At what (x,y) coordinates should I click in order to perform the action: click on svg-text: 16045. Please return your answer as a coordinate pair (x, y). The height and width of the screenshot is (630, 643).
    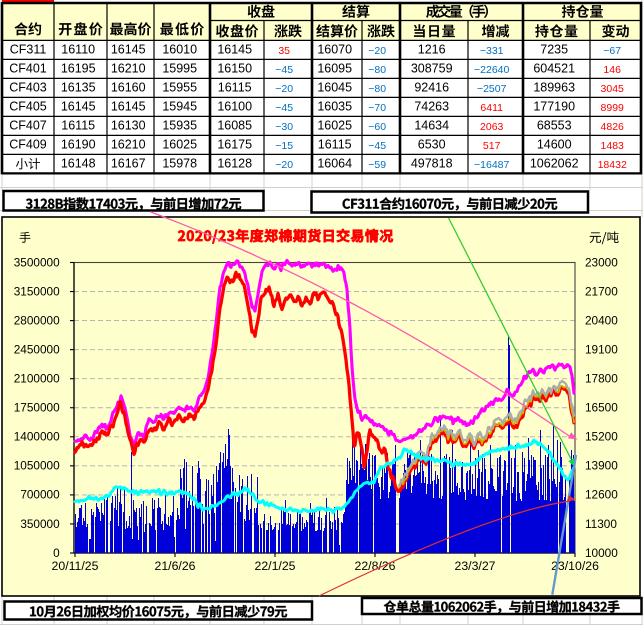
    Looking at the image, I should click on (334, 88).